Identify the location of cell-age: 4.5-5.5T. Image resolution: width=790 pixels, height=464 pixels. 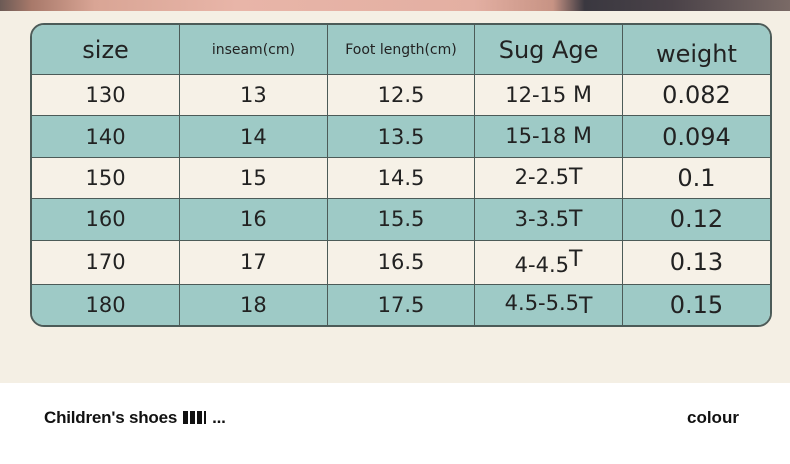
(548, 304).